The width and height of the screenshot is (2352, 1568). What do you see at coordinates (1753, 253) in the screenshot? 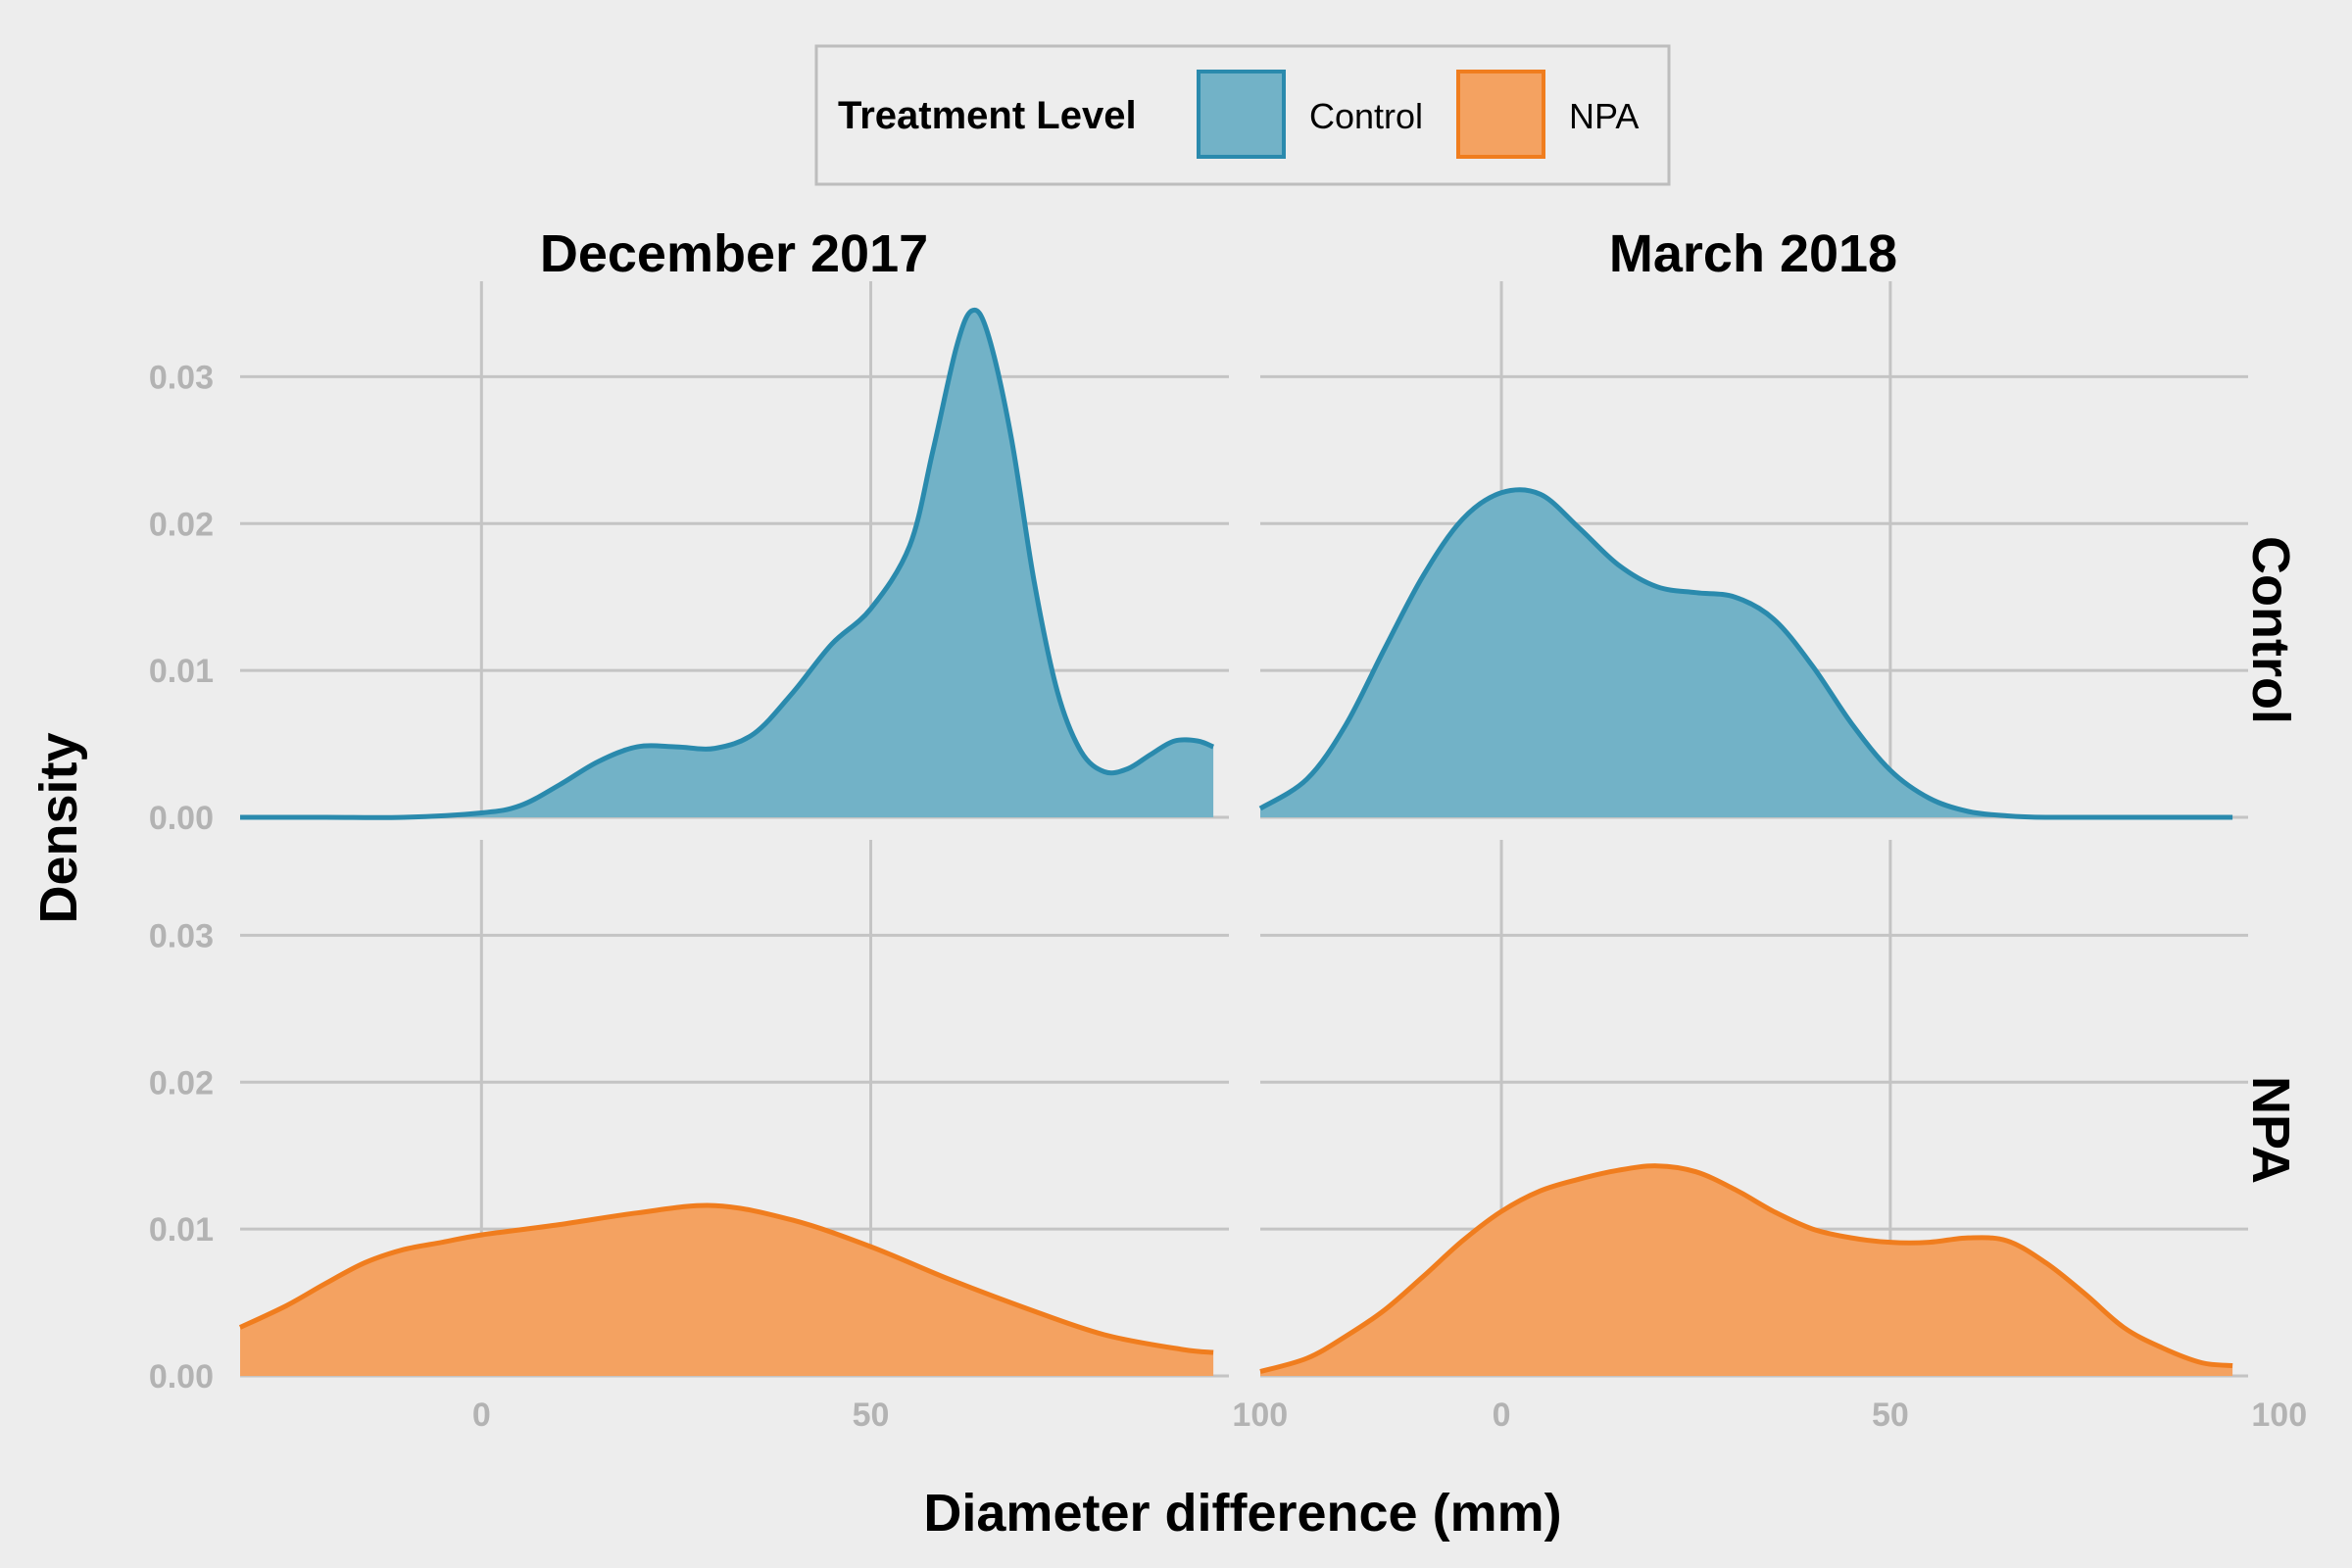
I see `facet-label-march-2018: March 2018` at bounding box center [1753, 253].